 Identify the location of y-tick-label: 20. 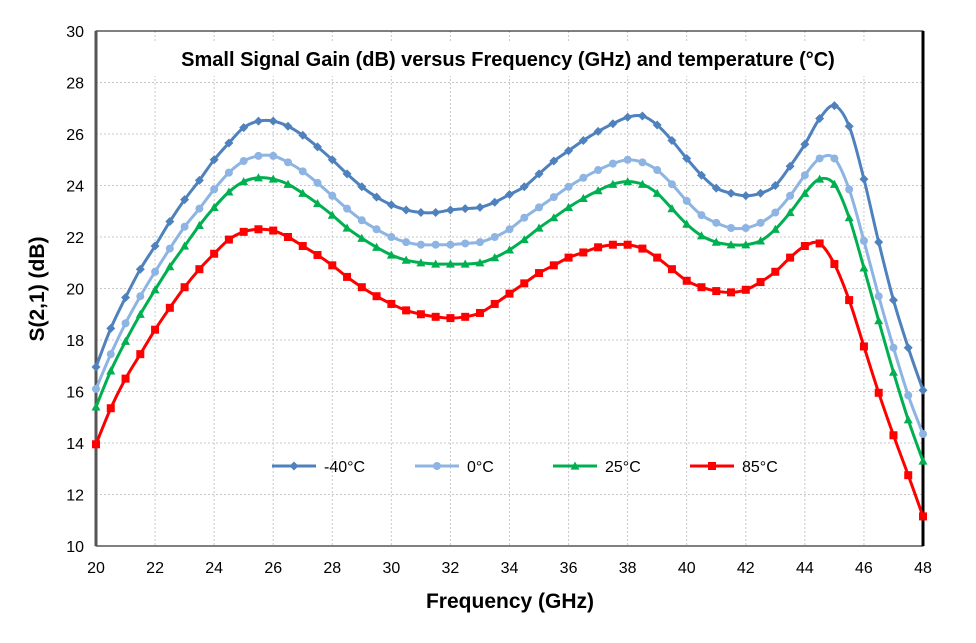
(75, 290).